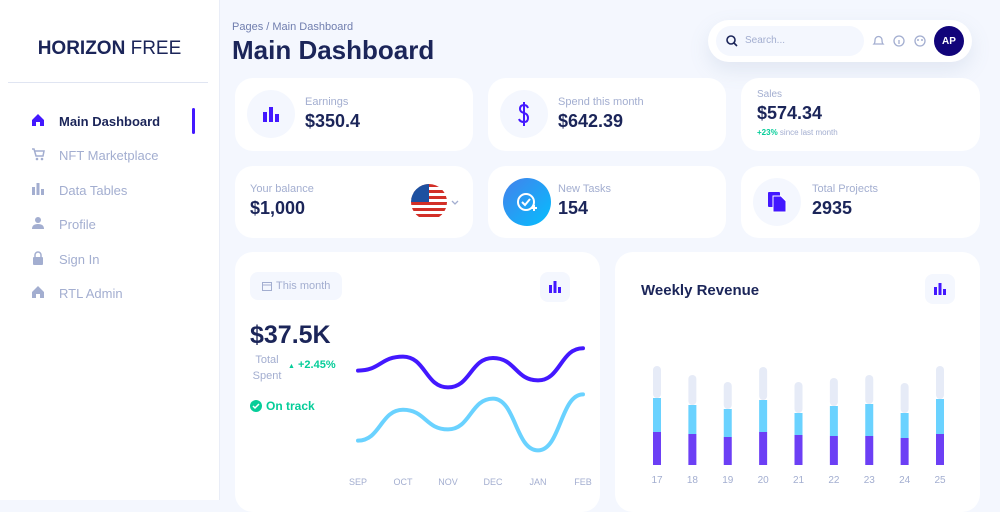 The image size is (1000, 512). I want to click on page-title: Main Dashboard, so click(333, 50).